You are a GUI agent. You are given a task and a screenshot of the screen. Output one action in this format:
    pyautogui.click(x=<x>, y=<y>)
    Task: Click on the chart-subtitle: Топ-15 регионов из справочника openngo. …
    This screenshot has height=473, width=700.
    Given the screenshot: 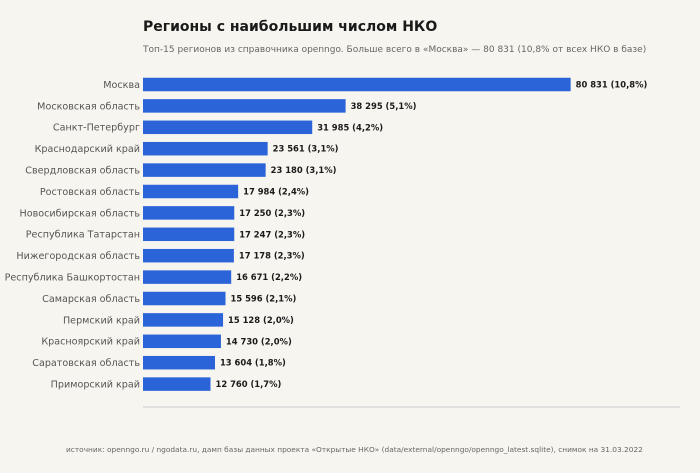 What is the action you would take?
    pyautogui.click(x=394, y=50)
    